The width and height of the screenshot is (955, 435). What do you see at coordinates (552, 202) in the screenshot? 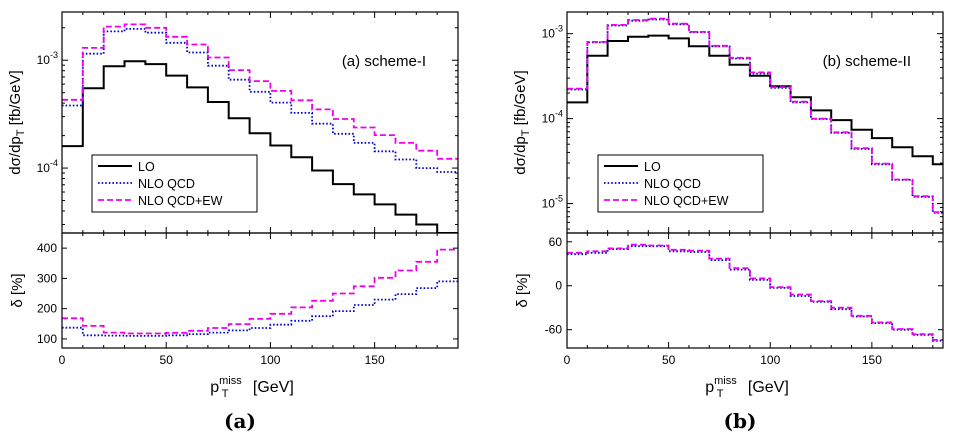
I see `y-tick-label: 10⁻⁵` at bounding box center [552, 202].